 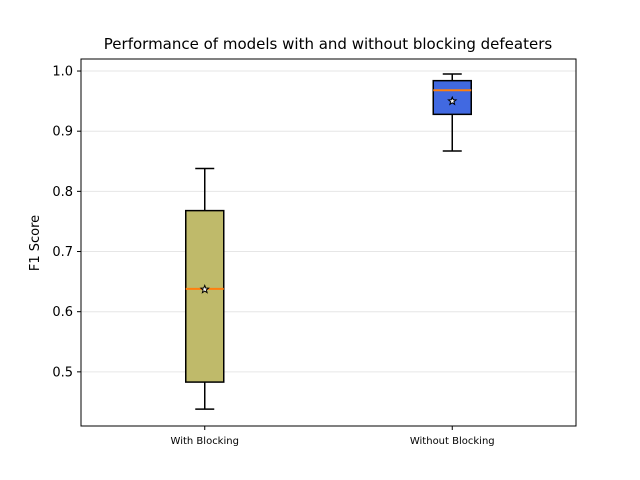 I want to click on x-axis-ticks: With Blocking Without Blocking, so click(x=333, y=436).